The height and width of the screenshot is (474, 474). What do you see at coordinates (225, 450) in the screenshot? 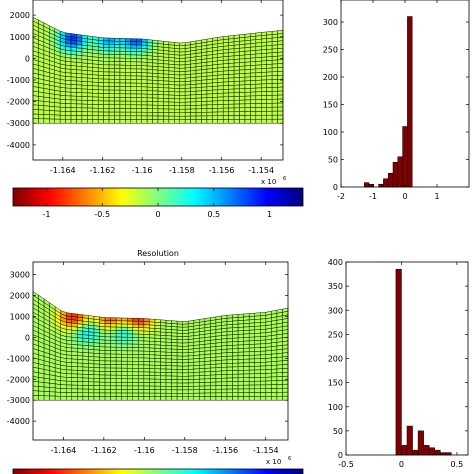
I see `x-tick-label: -1.156` at bounding box center [225, 450].